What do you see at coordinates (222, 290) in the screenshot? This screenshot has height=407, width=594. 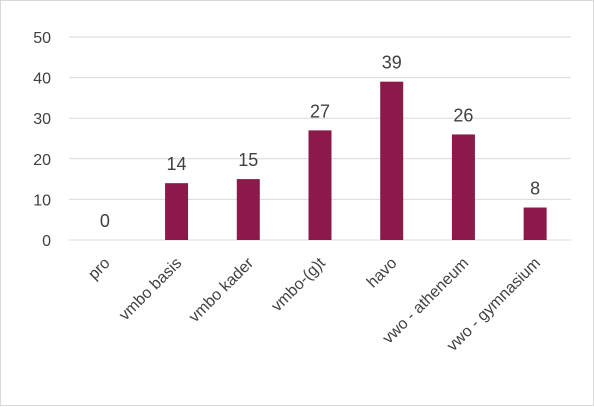 I see `category-label: vmbo kader` at bounding box center [222, 290].